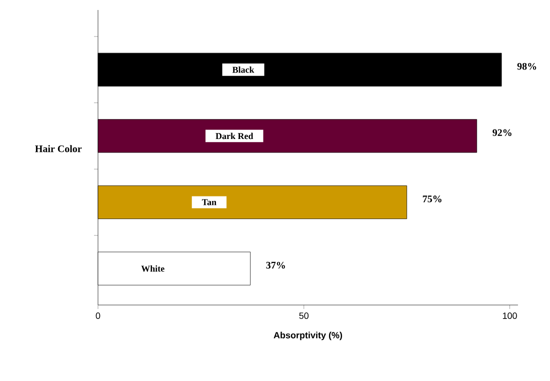 The width and height of the screenshot is (550, 381). I want to click on x-axis-title: Absorptivity (%), so click(308, 336).